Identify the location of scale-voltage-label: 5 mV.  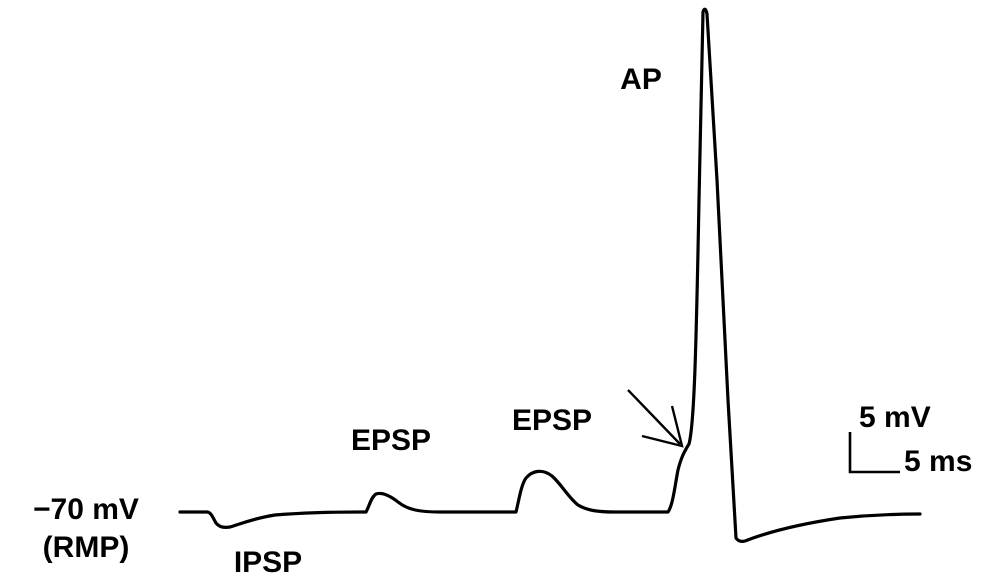
(895, 417).